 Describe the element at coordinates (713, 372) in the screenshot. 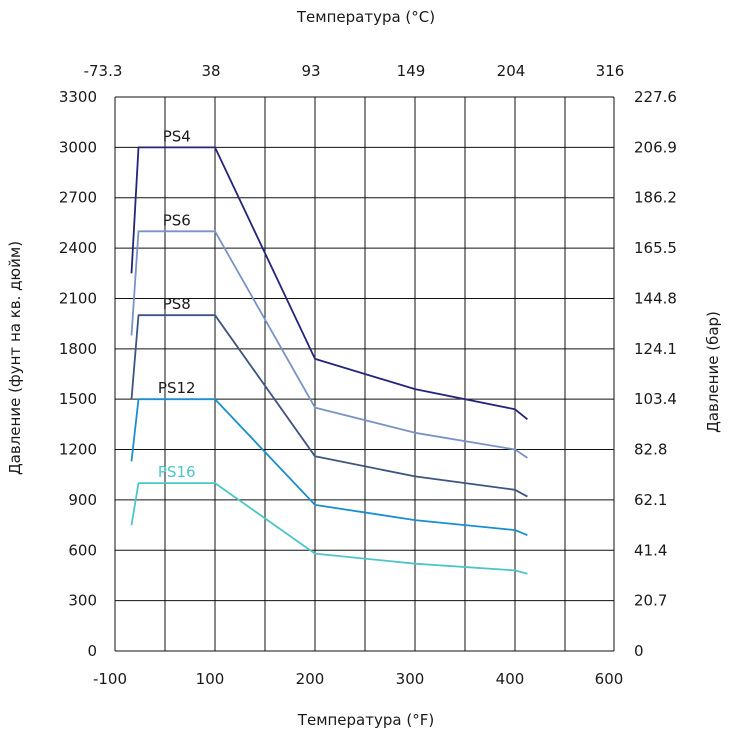

I see `right-axis-title: Давление (бар)` at that location.